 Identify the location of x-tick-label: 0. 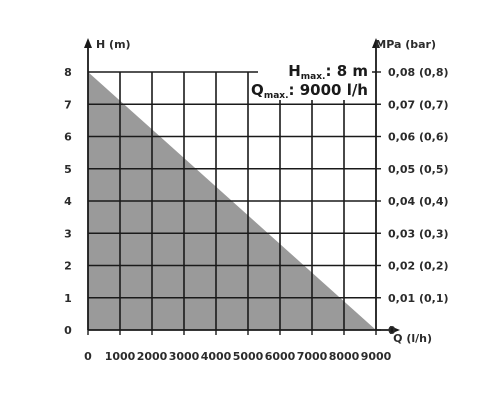
(88, 356).